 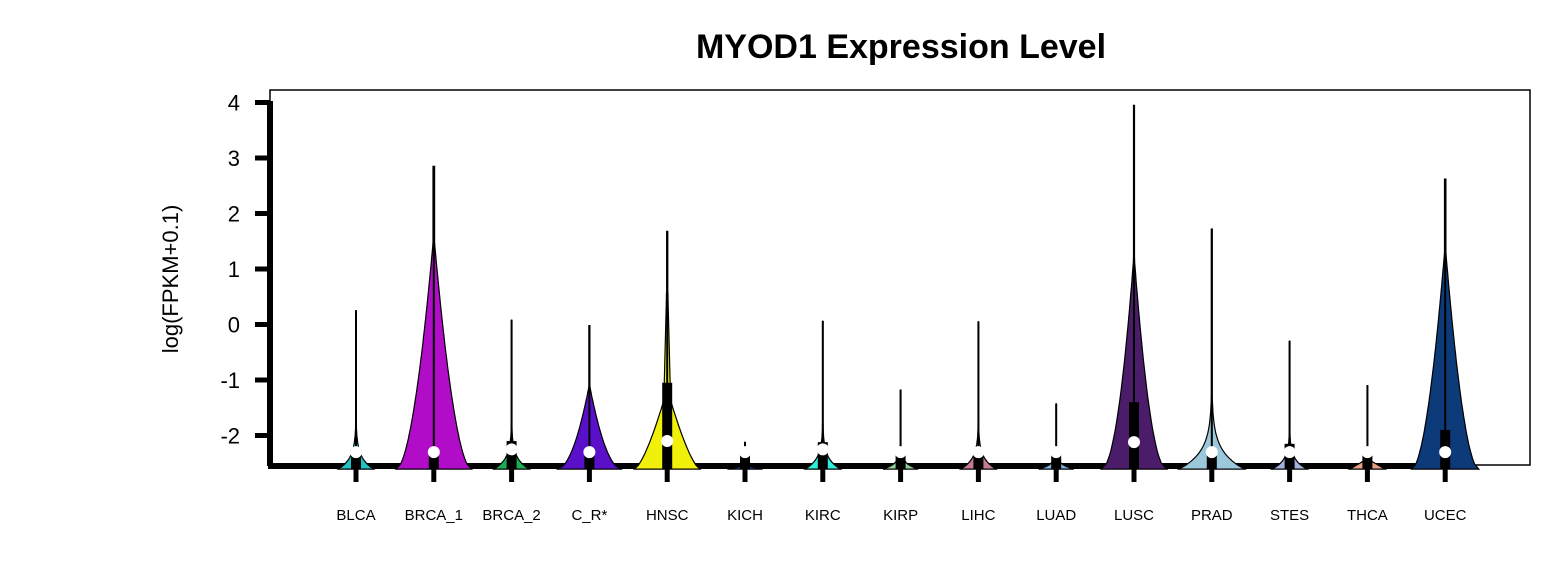 I want to click on x-tick-label: KIRC, so click(x=823, y=515).